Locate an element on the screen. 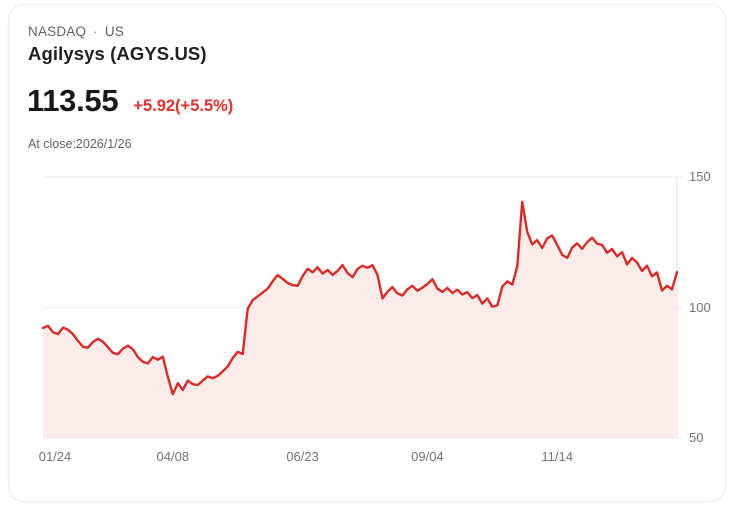  last-price: 113.55 is located at coordinates (73, 100).